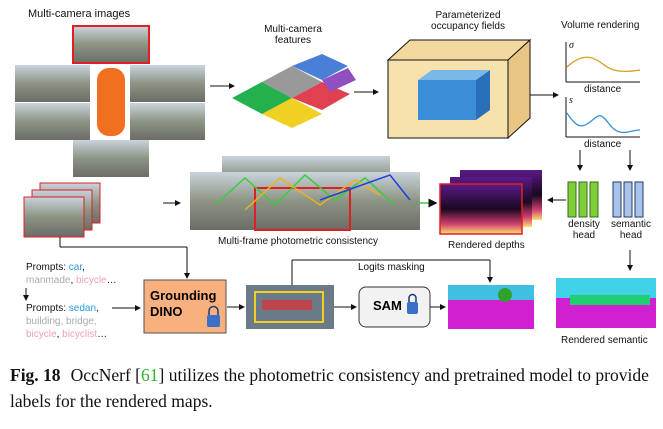  What do you see at coordinates (305, 193) in the screenshot?
I see `photometric-frames` at bounding box center [305, 193].